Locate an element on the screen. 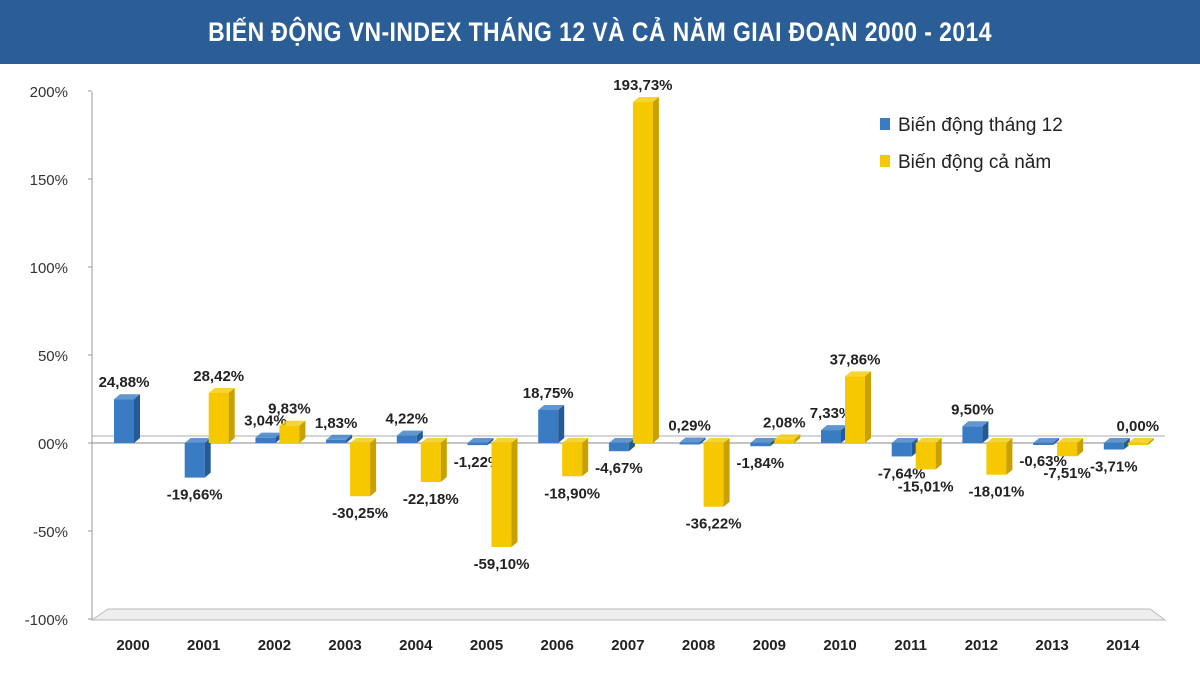  data-label: -18,01% is located at coordinates (996, 492).